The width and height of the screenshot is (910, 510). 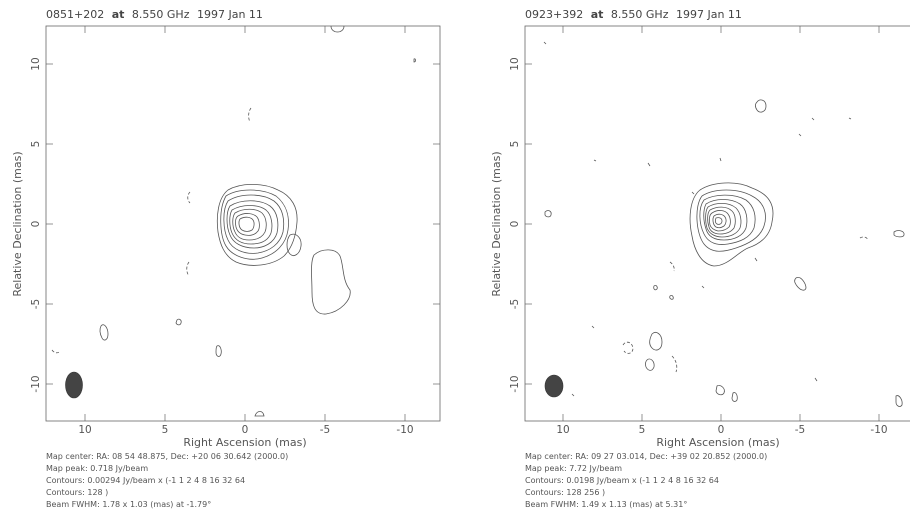 I want to click on panel-2-ytick: 10, so click(x=515, y=63).